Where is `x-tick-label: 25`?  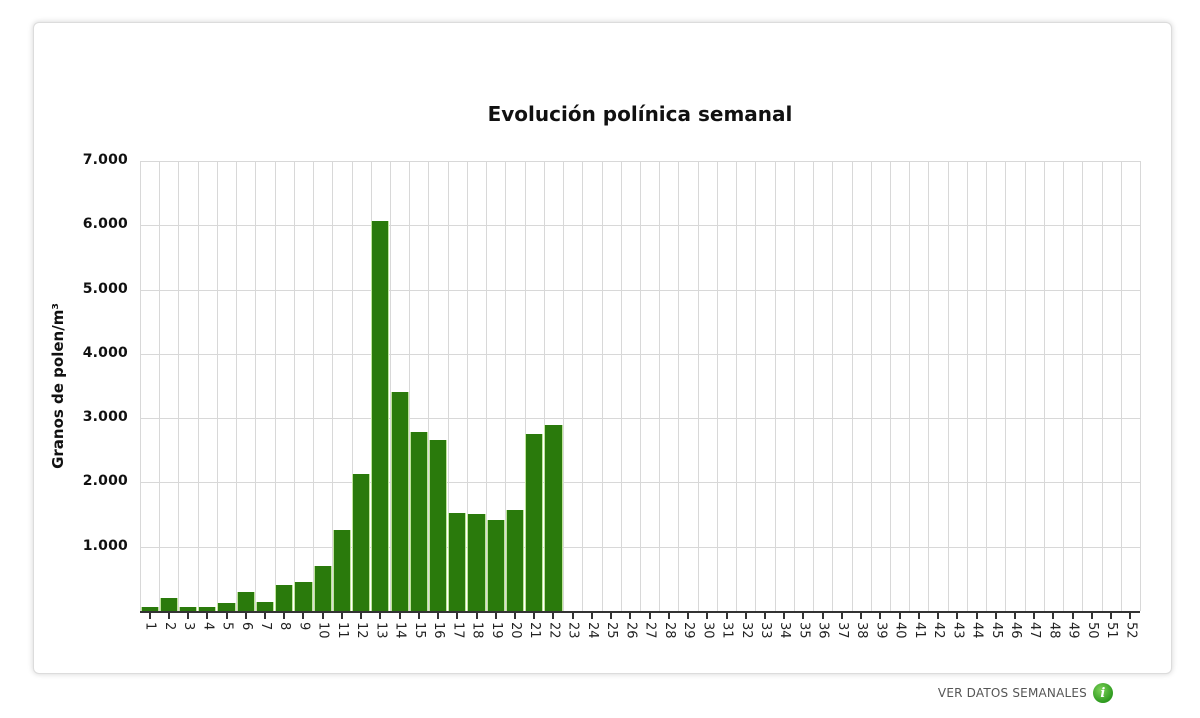
x-tick-label: 25 is located at coordinates (612, 630).